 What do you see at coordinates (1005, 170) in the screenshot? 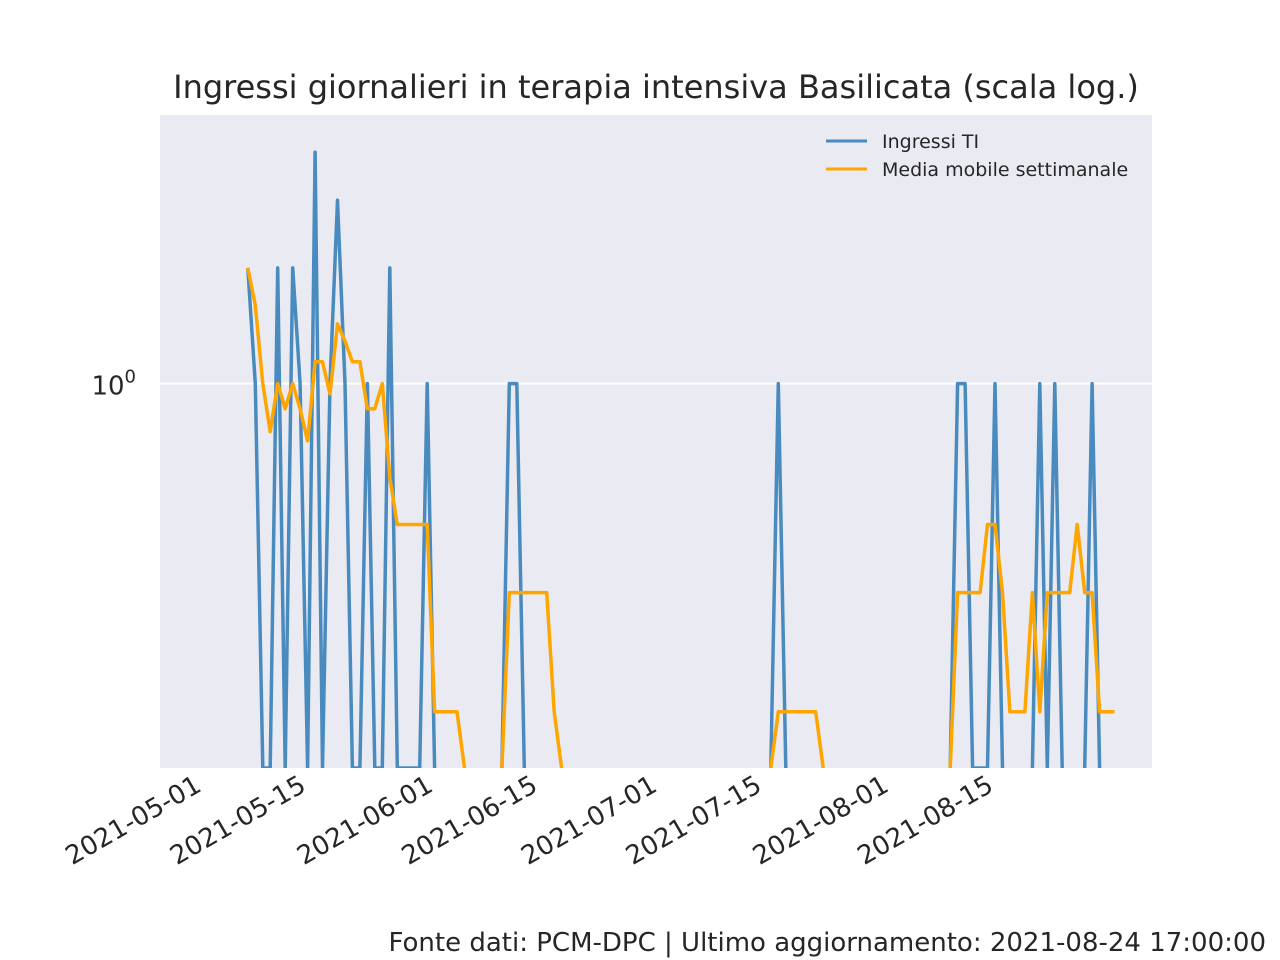
I see `legend-label-media: Media mobile settimanale` at bounding box center [1005, 170].